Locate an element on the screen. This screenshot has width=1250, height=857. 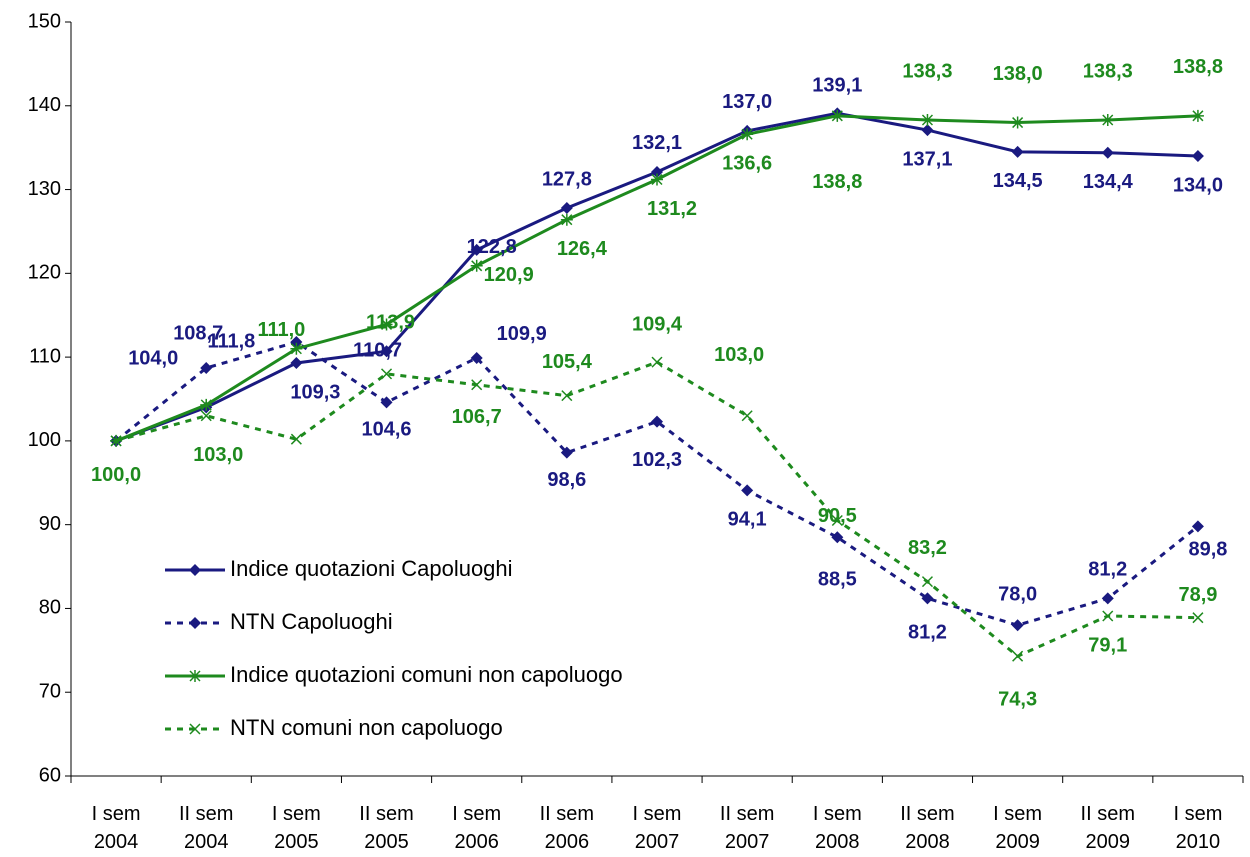
x-tick-label: II sem 2004 is located at coordinates (206, 828).